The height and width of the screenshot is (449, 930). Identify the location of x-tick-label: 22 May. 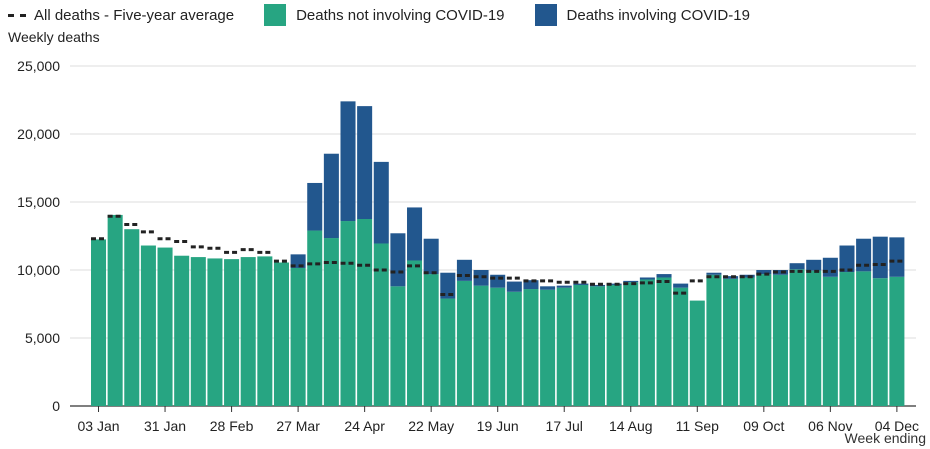
(431, 426).